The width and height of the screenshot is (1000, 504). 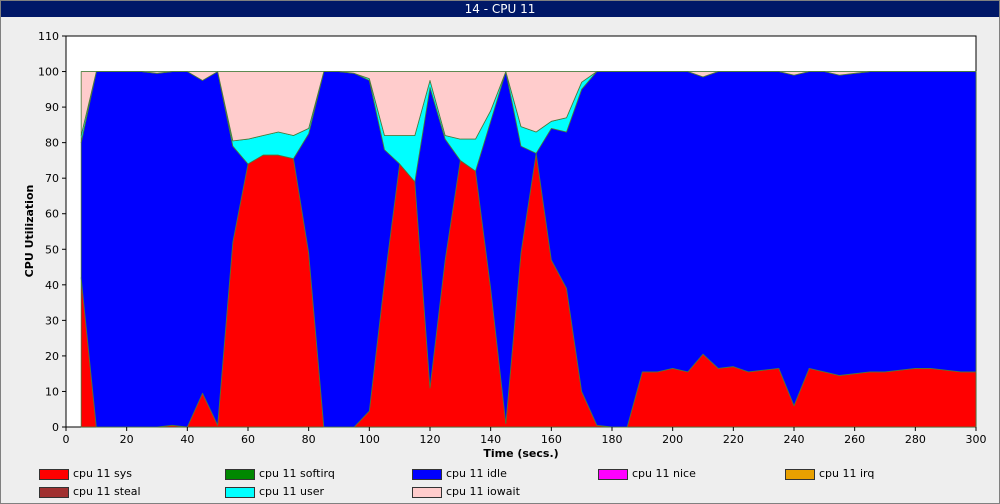 I want to click on y-axis-label: CPU Utilization, so click(x=29, y=231).